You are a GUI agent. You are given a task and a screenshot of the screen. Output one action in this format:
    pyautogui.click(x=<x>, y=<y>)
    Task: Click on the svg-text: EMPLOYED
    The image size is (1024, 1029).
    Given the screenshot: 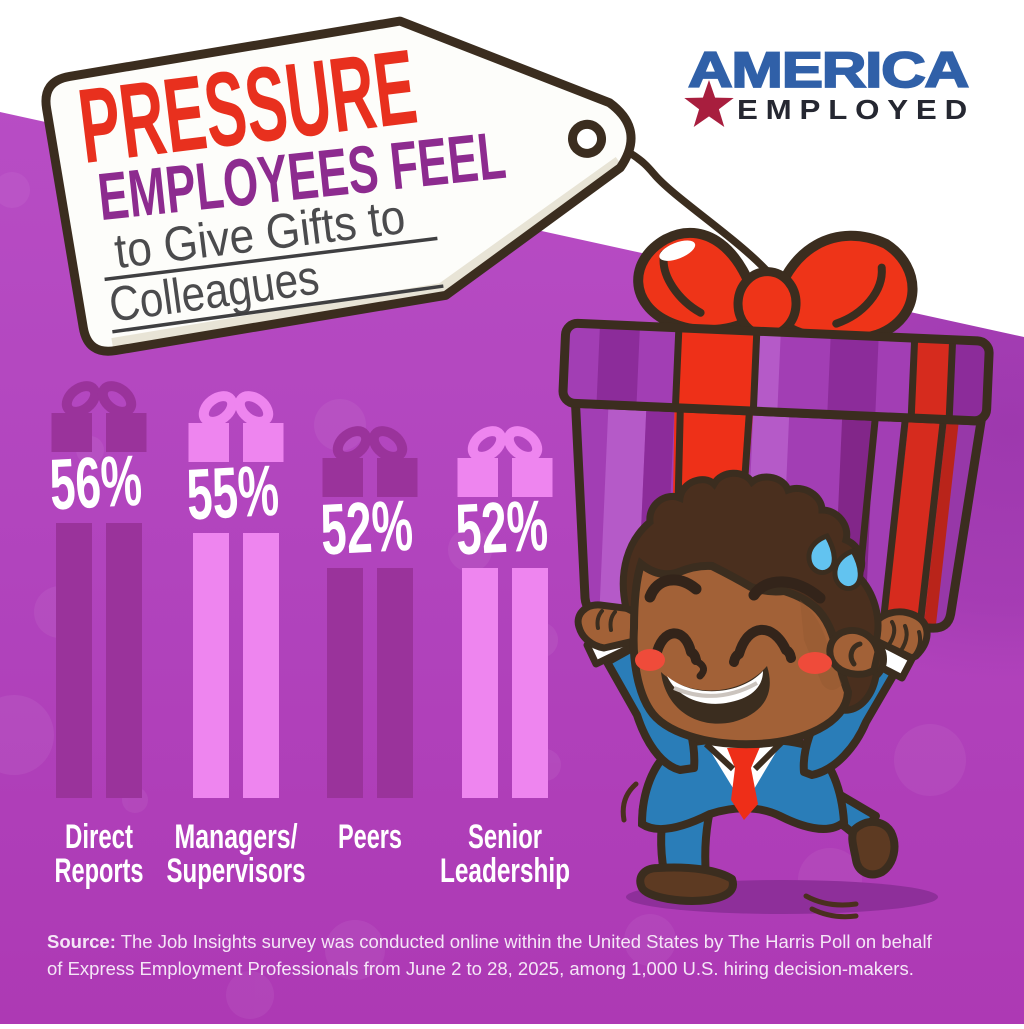 What is the action you would take?
    pyautogui.click(x=856, y=109)
    